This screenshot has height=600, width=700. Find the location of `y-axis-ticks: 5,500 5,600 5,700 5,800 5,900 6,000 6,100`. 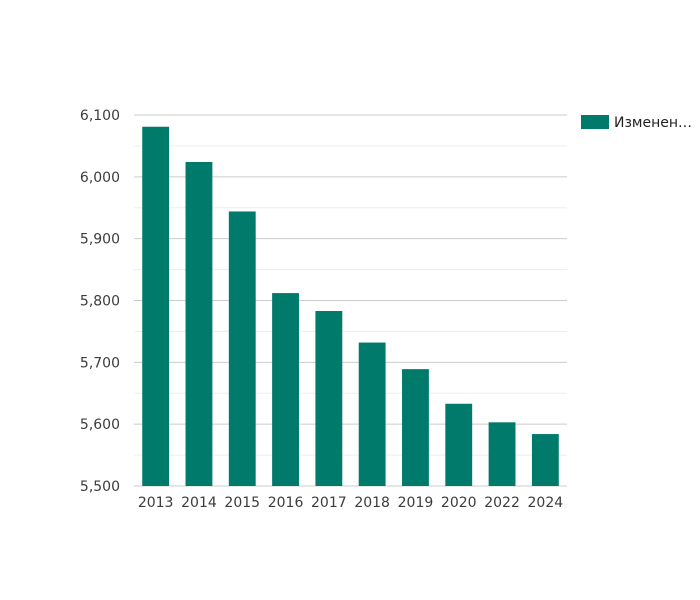

y-axis-ticks: 5,500 5,600 5,700 5,800 5,900 6,000 6,100 is located at coordinates (100, 301).